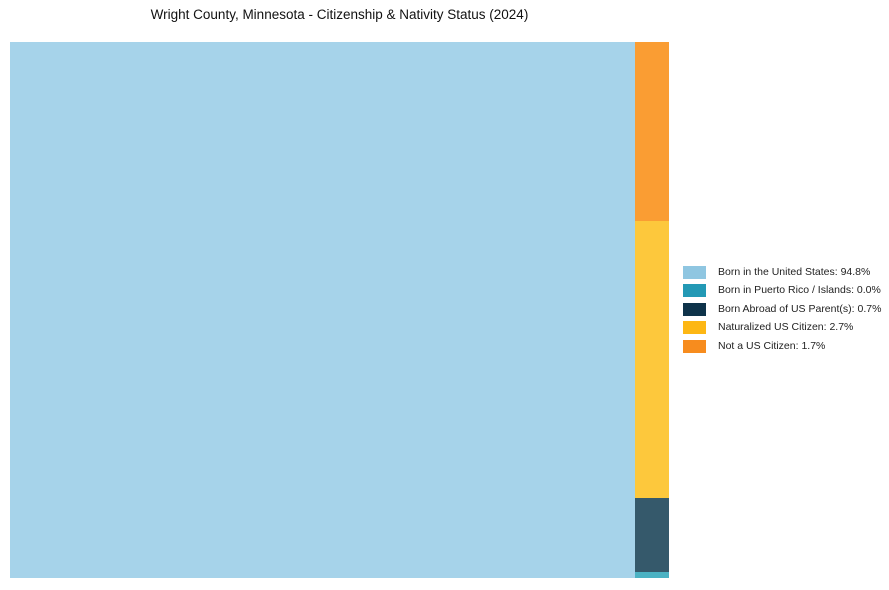  Describe the element at coordinates (786, 327) in the screenshot. I see `legend-label: Naturalized US Citizen: 2.7%` at that location.